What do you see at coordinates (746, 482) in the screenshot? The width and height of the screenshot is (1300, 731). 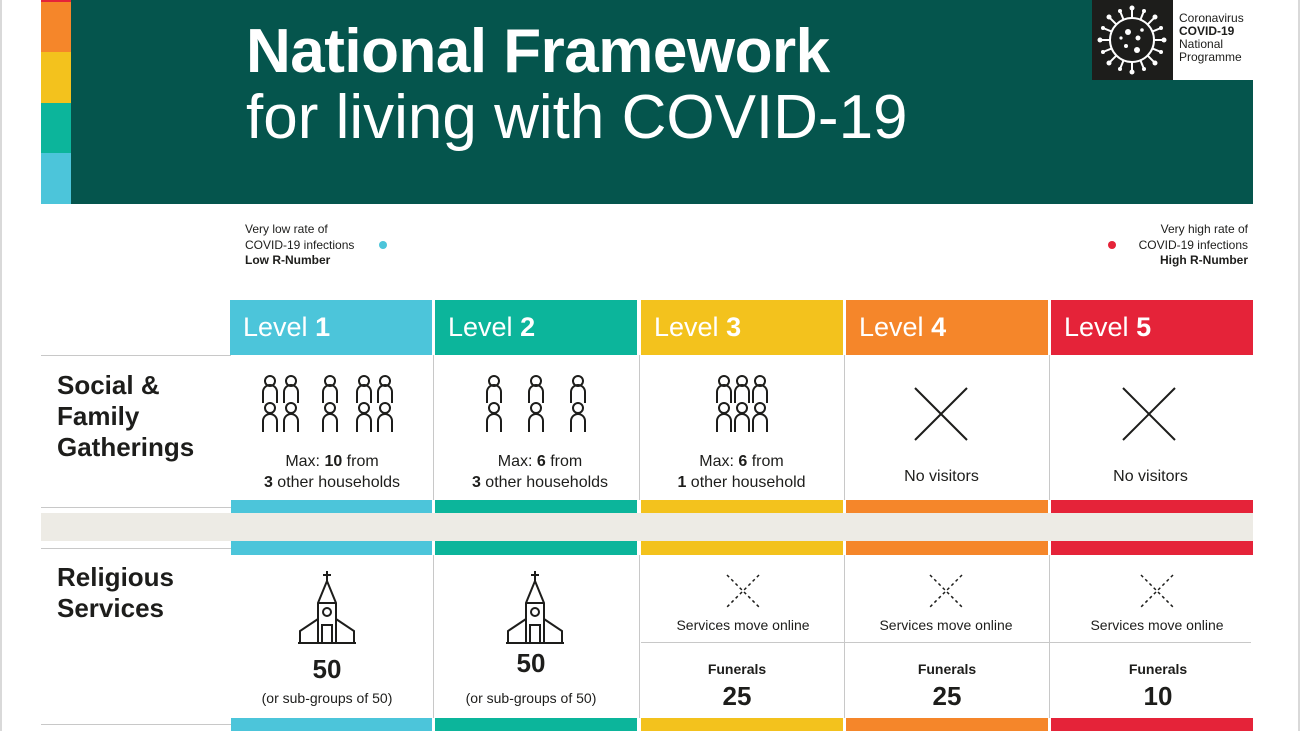 I see `households-text: other household` at bounding box center [746, 482].